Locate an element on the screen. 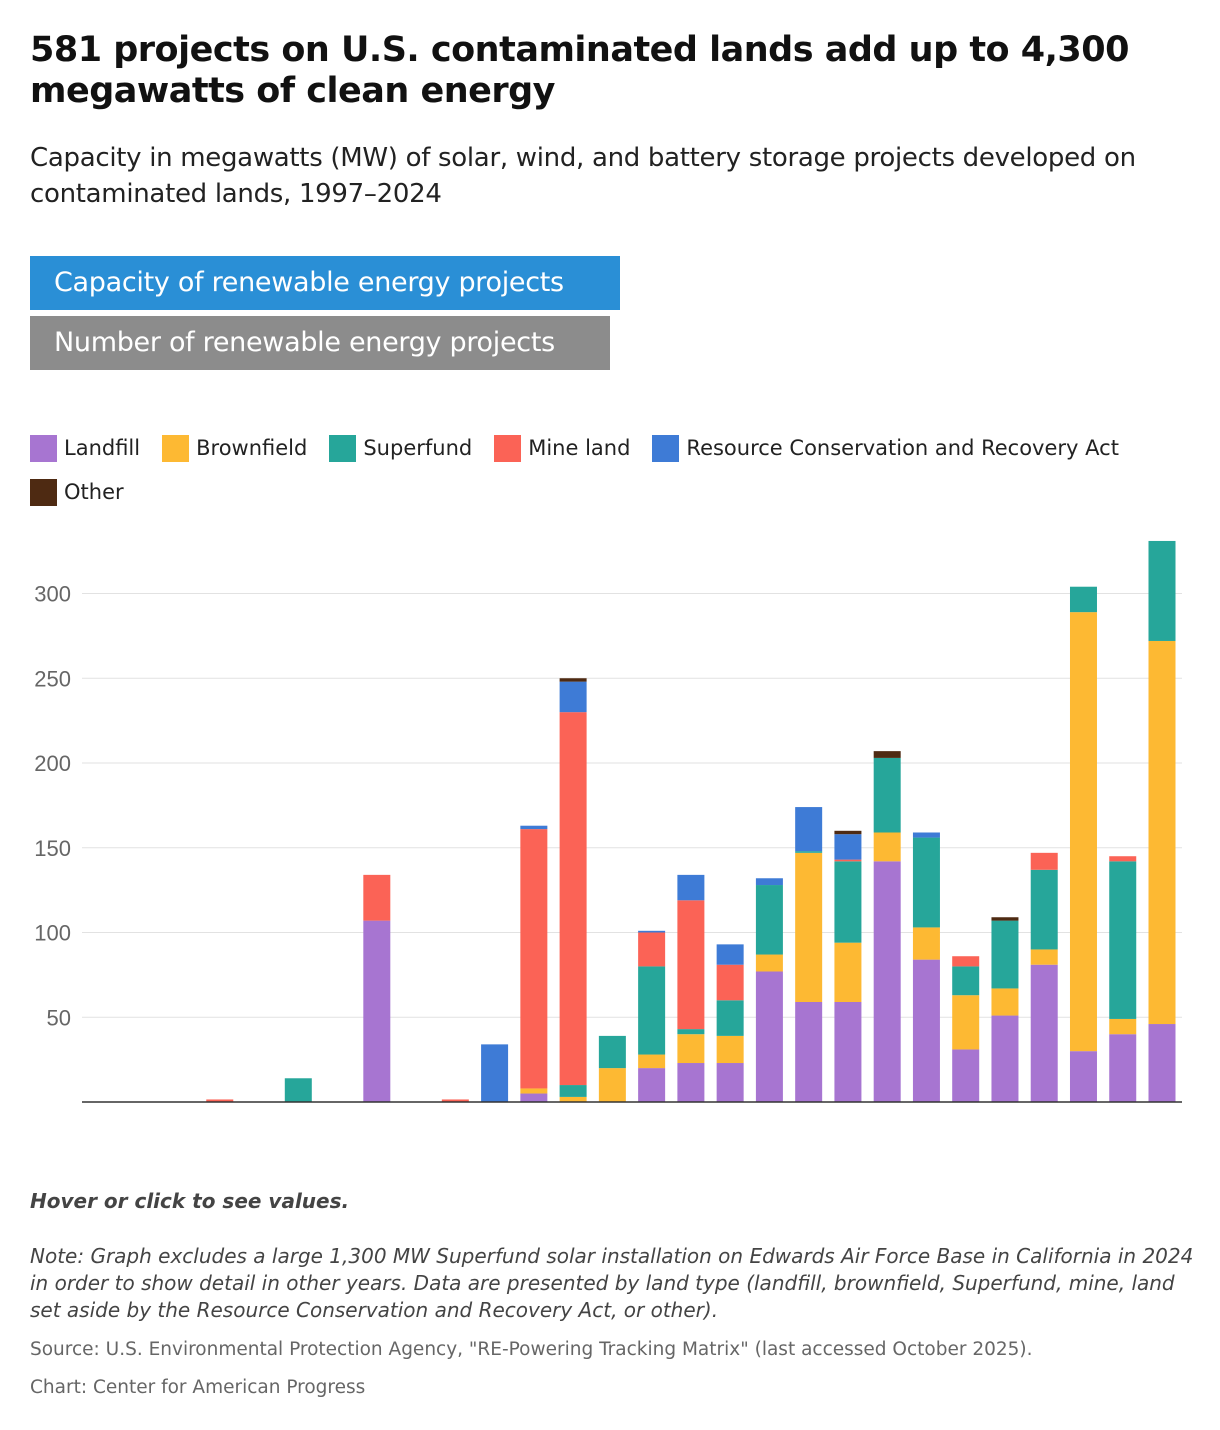 The height and width of the screenshot is (1430, 1220). number-toggle-button: Number of renewable energy projects is located at coordinates (320, 343).